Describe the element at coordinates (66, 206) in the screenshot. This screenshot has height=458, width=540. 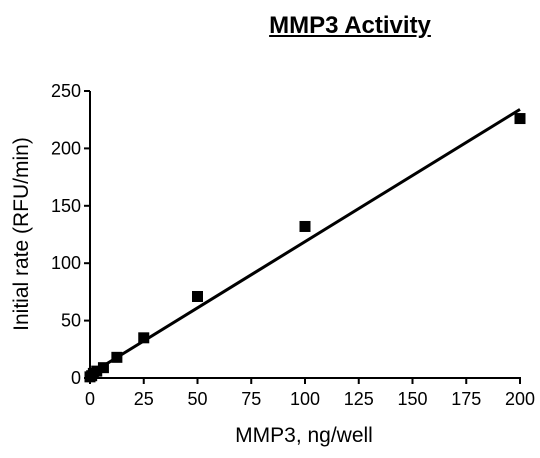
I see `y-tick-label: 150` at that location.